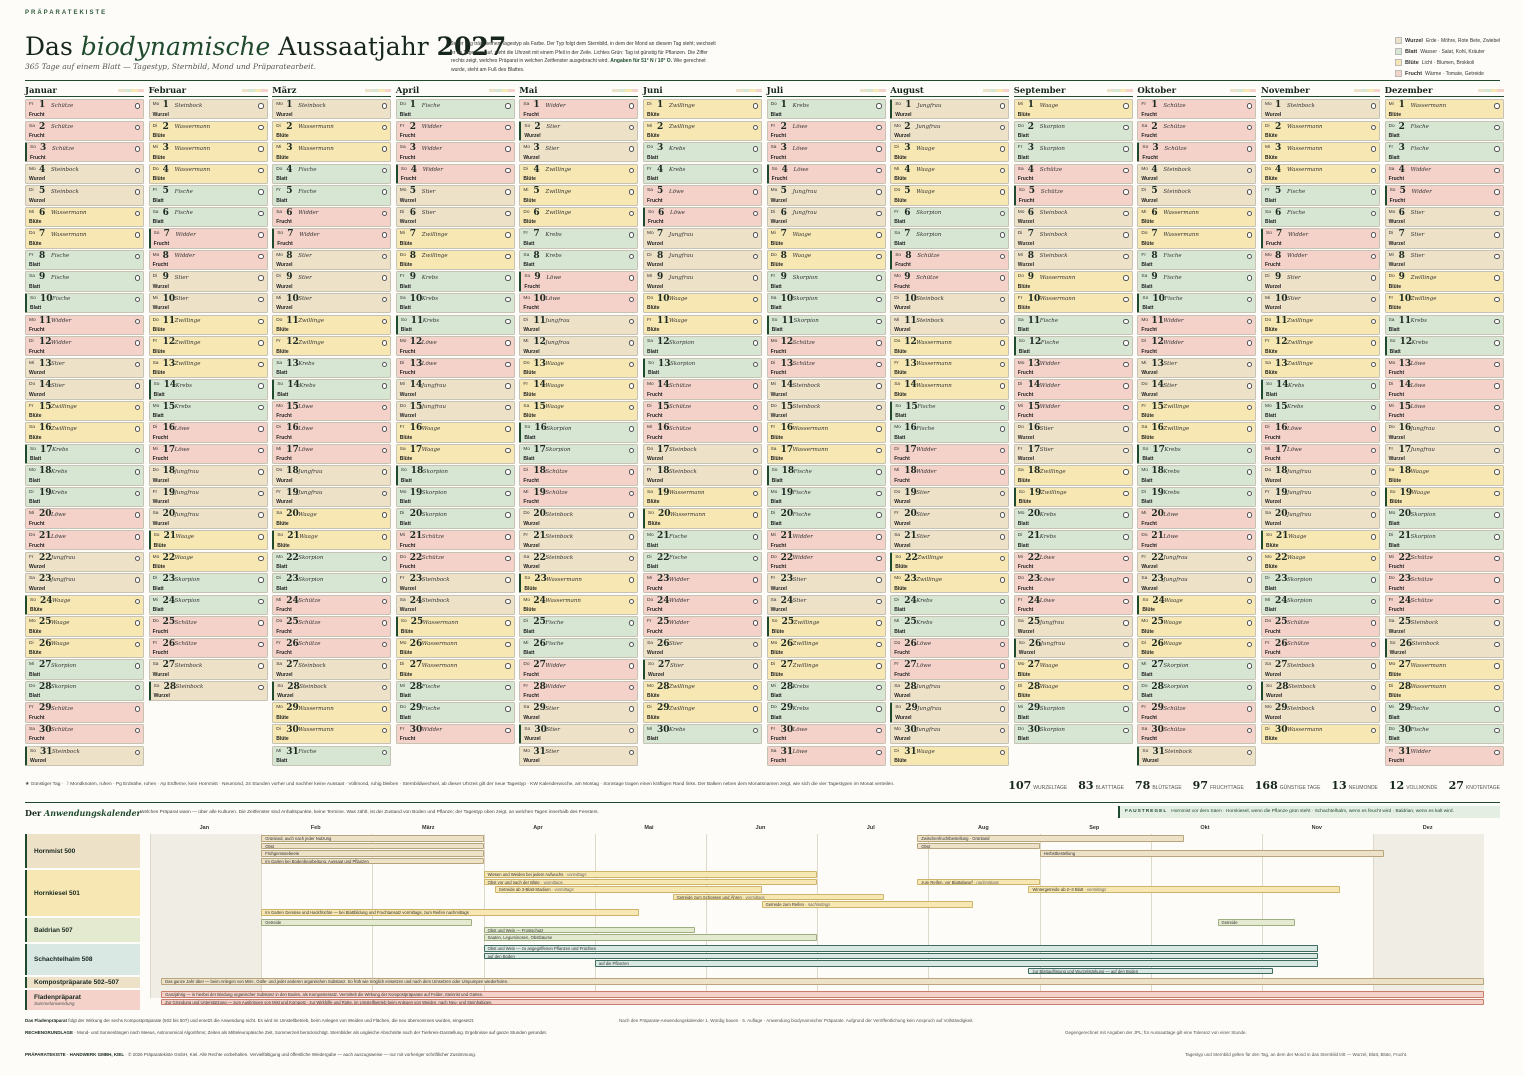 The height and width of the screenshot is (1076, 1524). What do you see at coordinates (1034, 729) in the screenshot?
I see `day-number: 30` at bounding box center [1034, 729].